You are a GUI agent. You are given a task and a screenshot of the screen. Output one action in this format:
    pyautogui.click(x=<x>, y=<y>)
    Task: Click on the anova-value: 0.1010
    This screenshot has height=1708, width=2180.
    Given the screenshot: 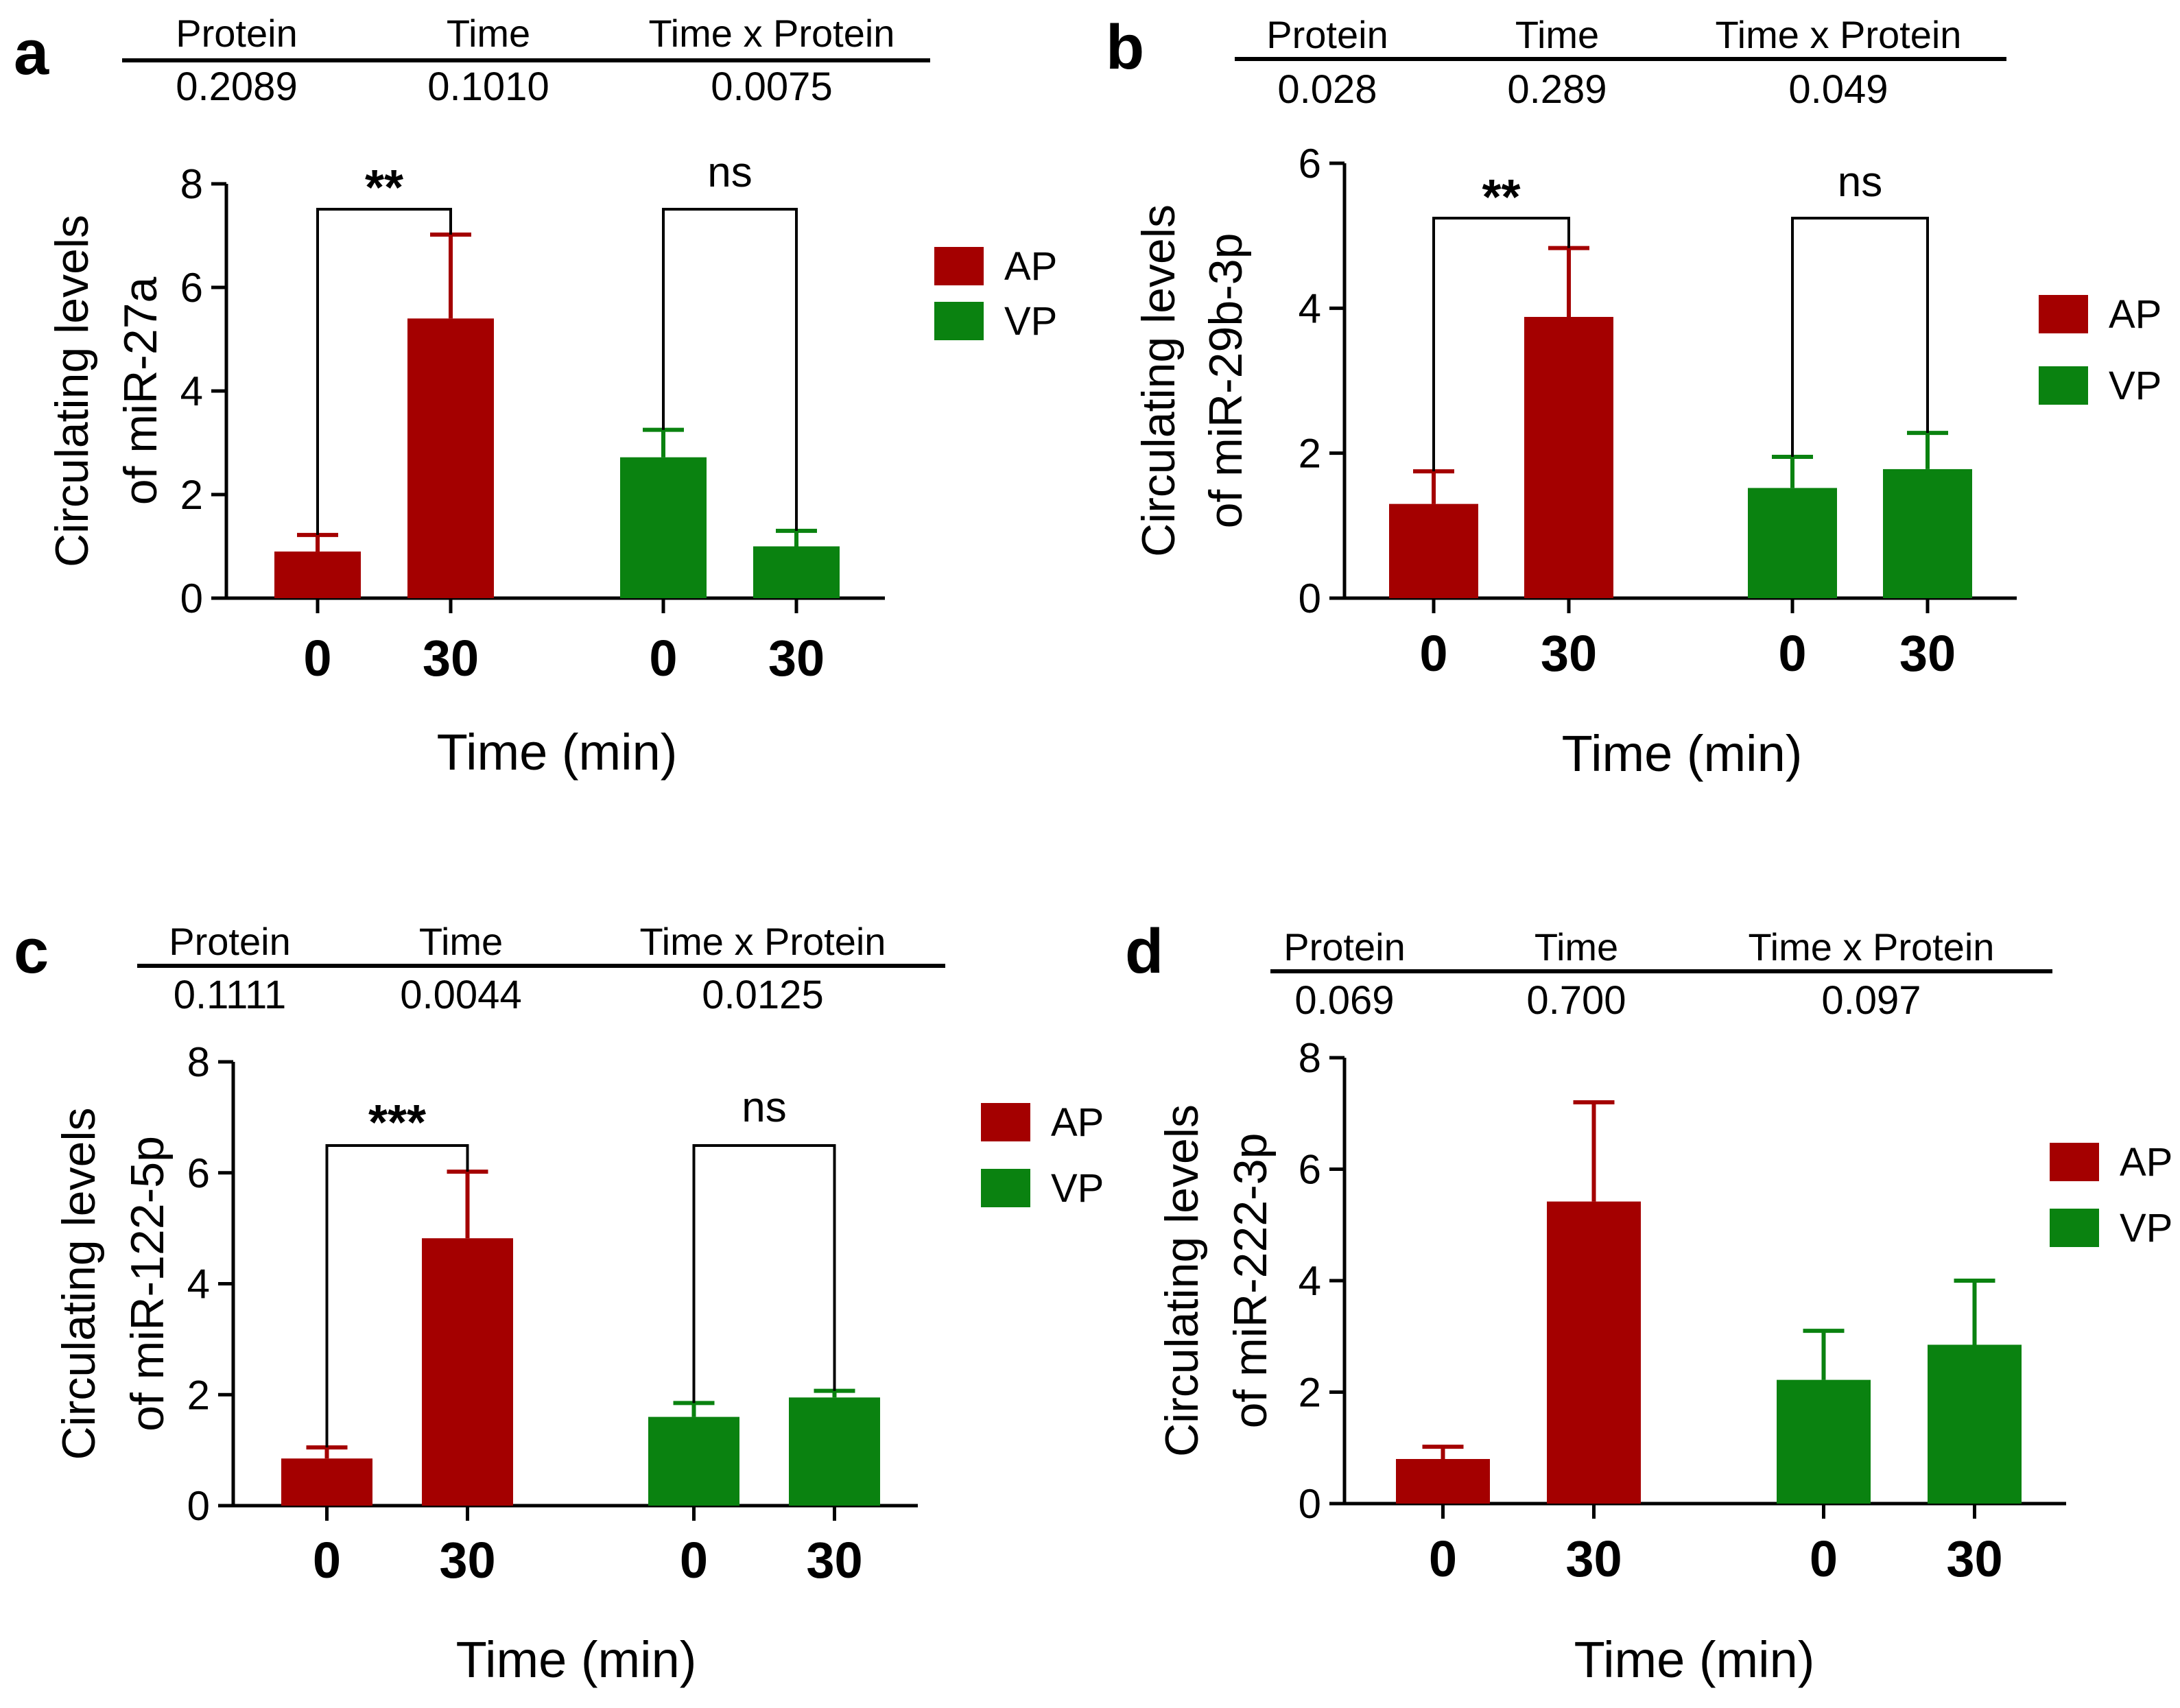 What is the action you would take?
    pyautogui.click(x=488, y=86)
    